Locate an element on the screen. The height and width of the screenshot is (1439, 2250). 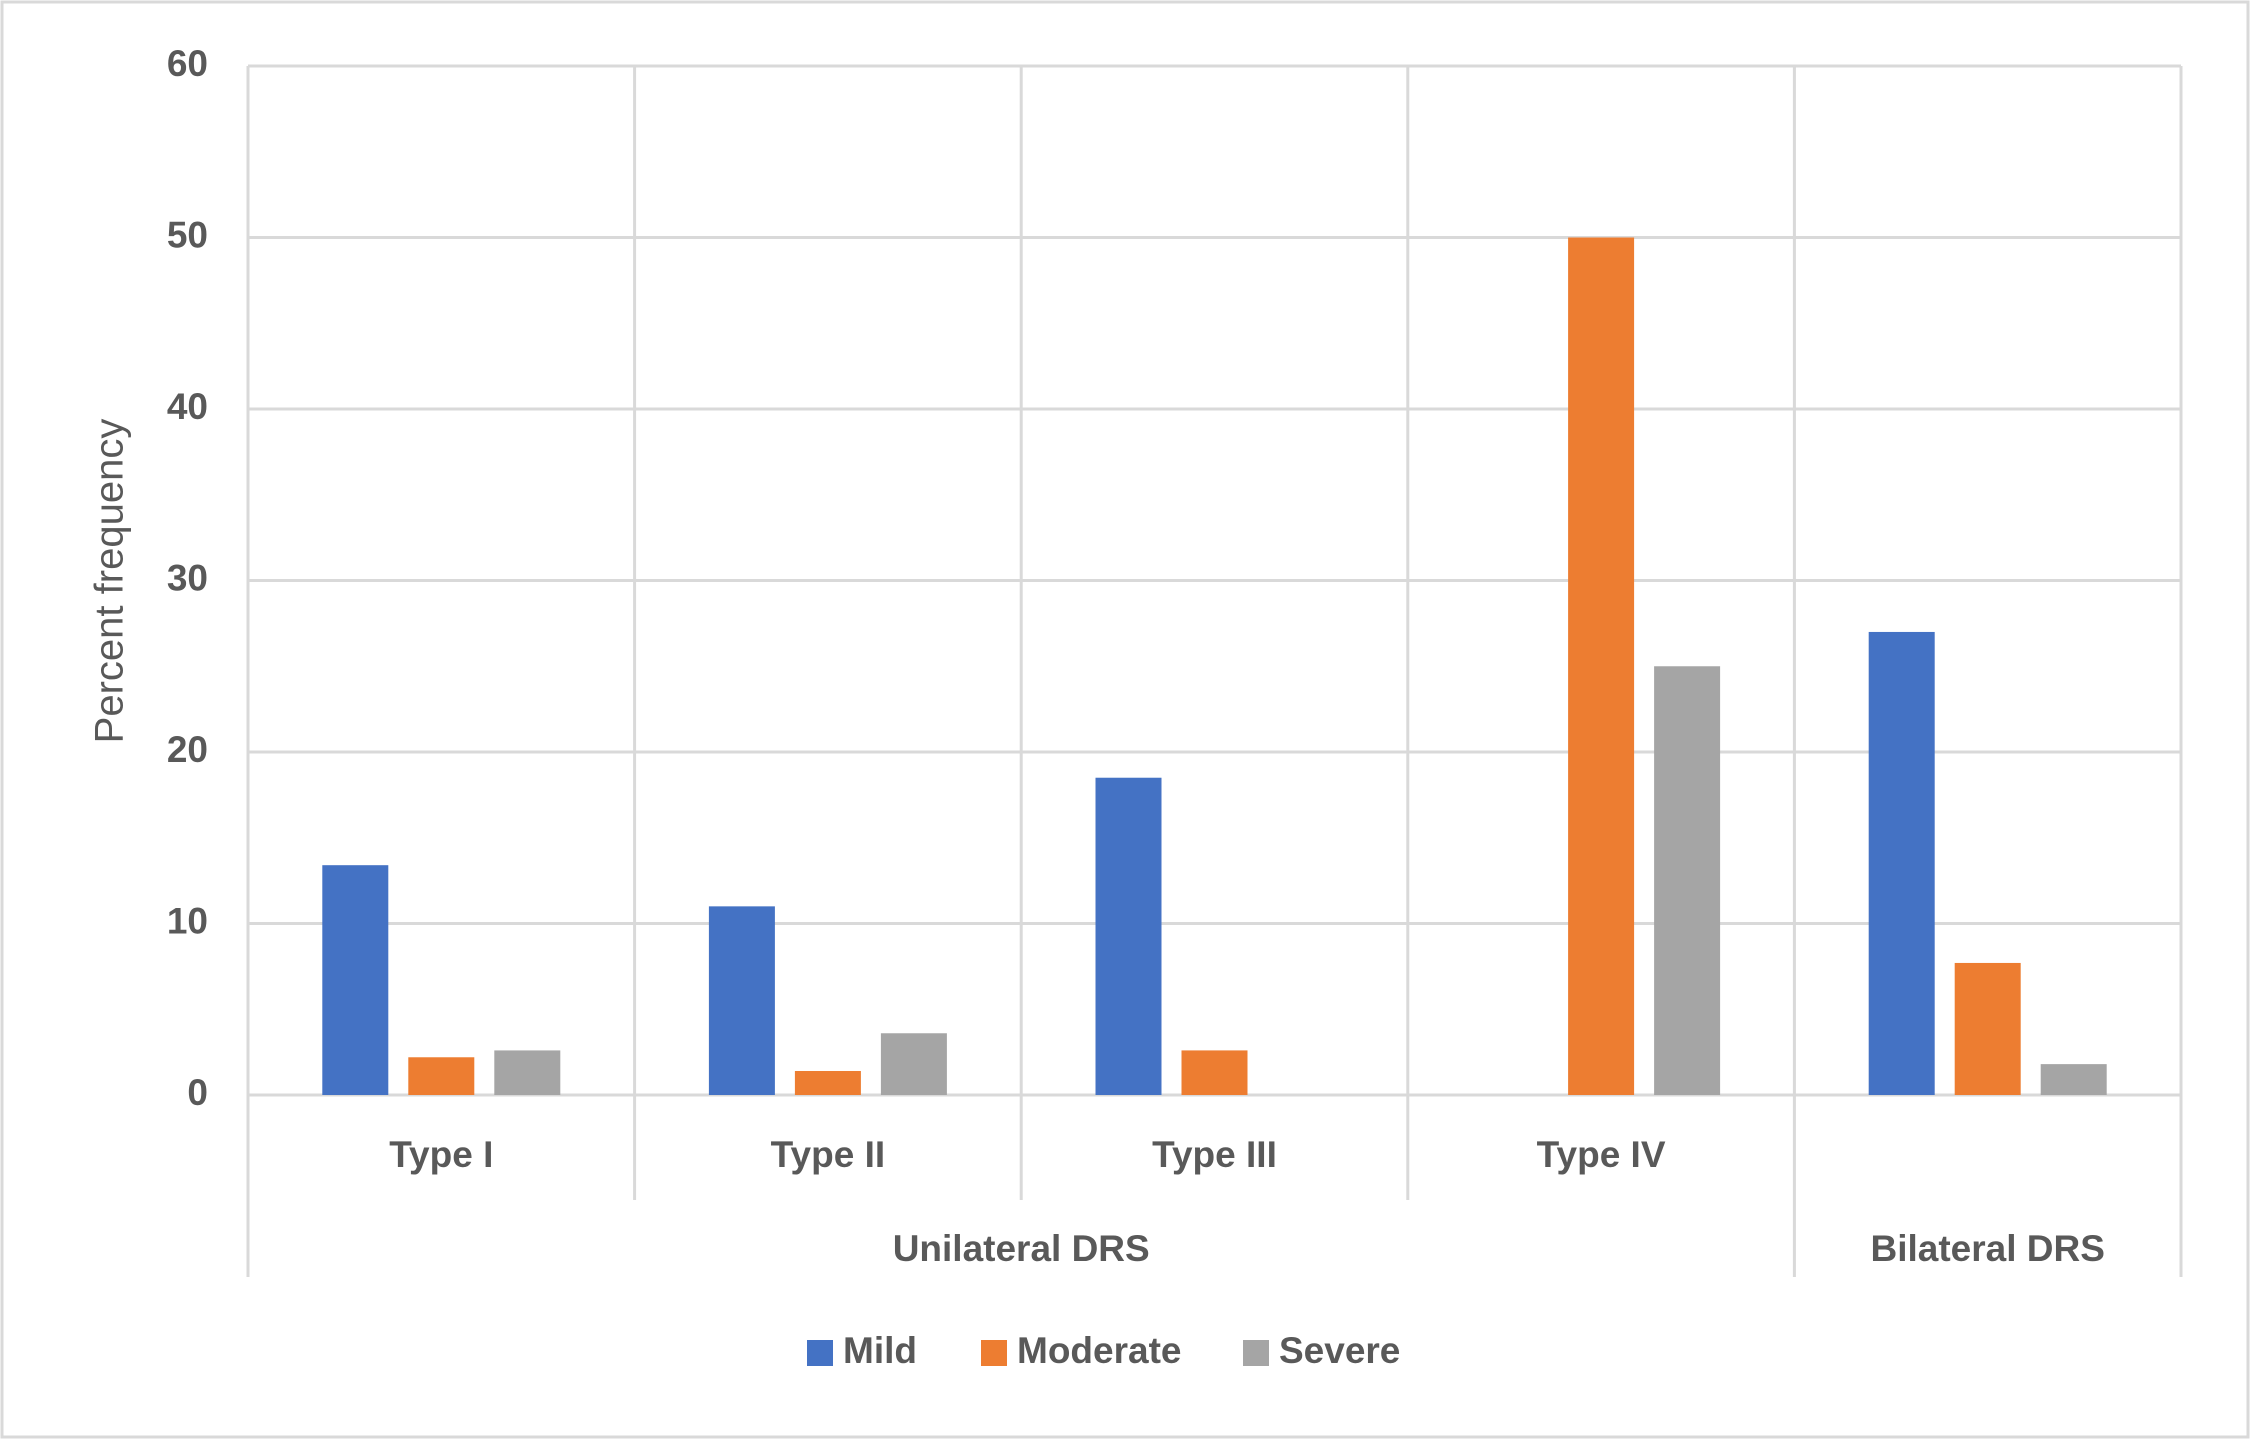
y-tick-label: 50 is located at coordinates (187, 234).